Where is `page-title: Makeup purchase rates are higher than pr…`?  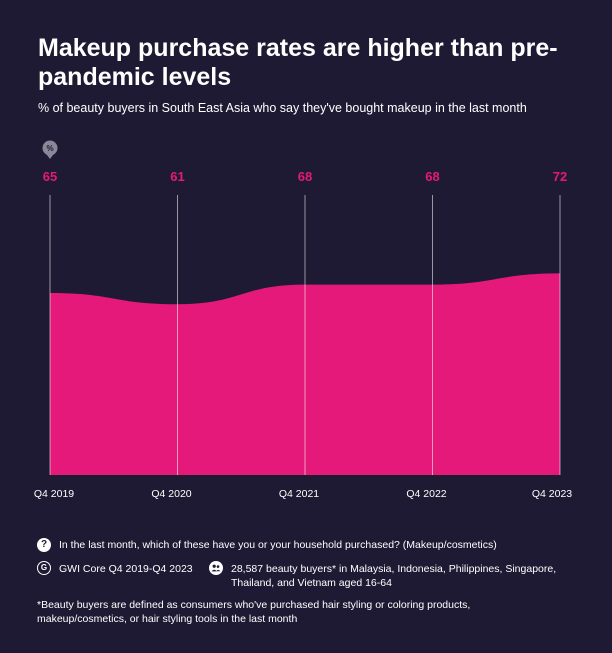
page-title: Makeup purchase rates are higher than pr… is located at coordinates (298, 62).